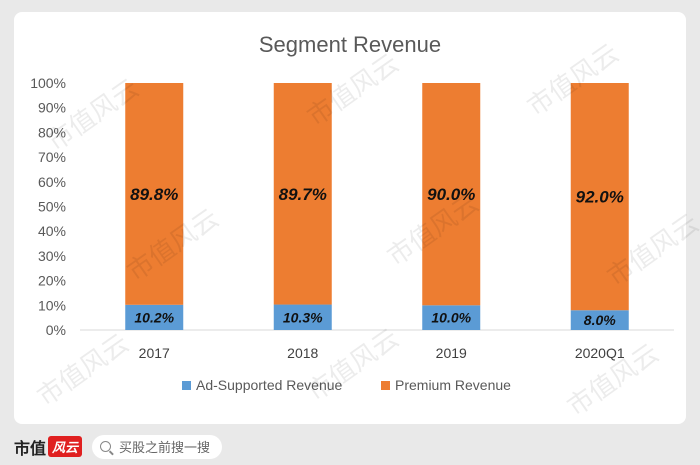  I want to click on y-tick-label: 0%, so click(56, 330).